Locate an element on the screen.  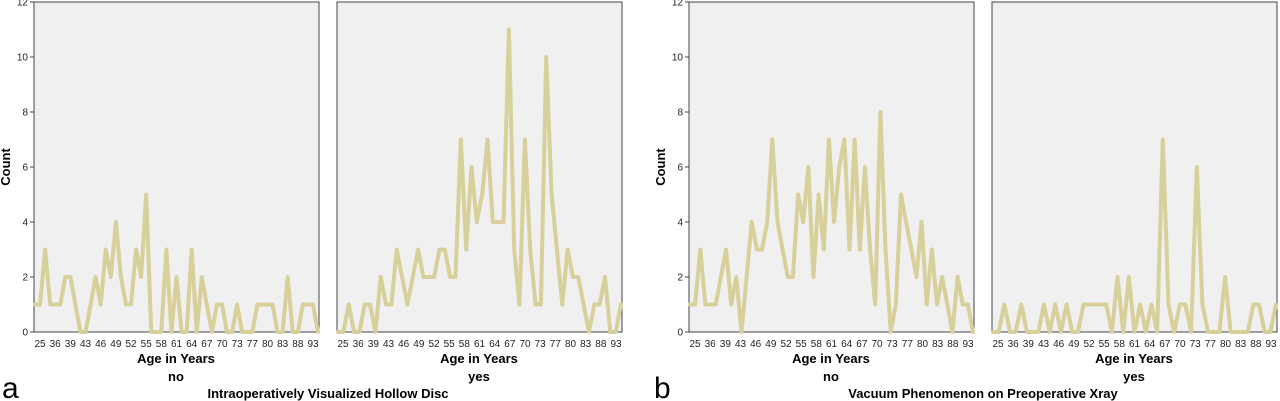
facet-label-yes: yes is located at coordinates (479, 376).